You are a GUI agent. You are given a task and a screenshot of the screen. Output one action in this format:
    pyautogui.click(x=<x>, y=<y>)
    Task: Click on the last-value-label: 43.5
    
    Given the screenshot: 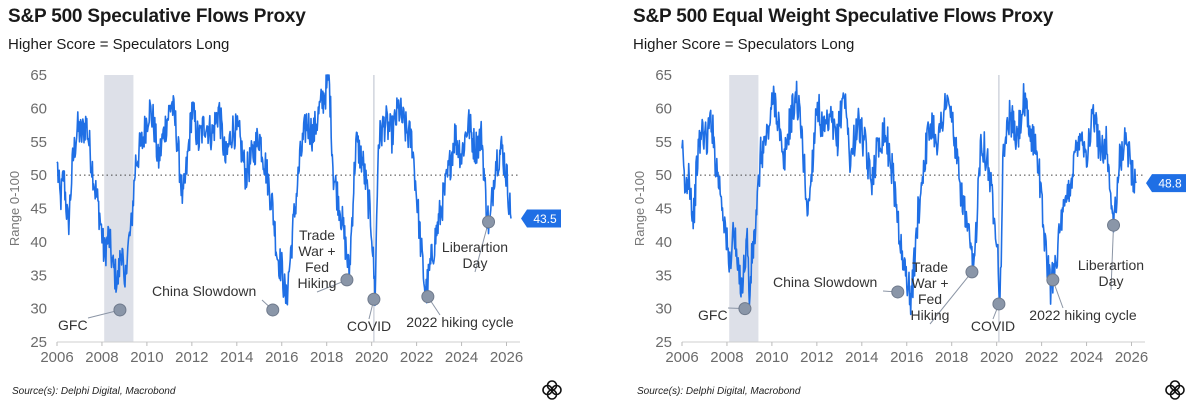 What is the action you would take?
    pyautogui.click(x=545, y=219)
    